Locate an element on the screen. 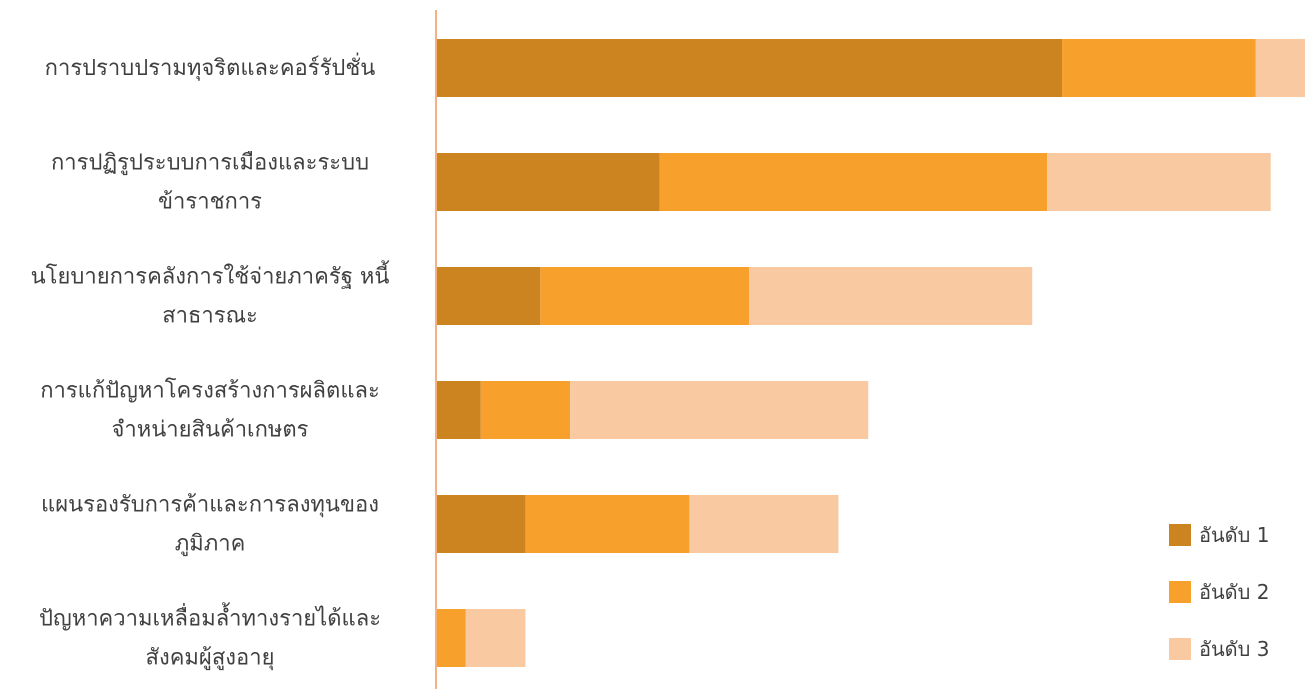 Image resolution: width=1305 pixels, height=689 pixels. category-label-1: การปราบปรามทุจริตและคอร์รัปชั่น is located at coordinates (210, 66).